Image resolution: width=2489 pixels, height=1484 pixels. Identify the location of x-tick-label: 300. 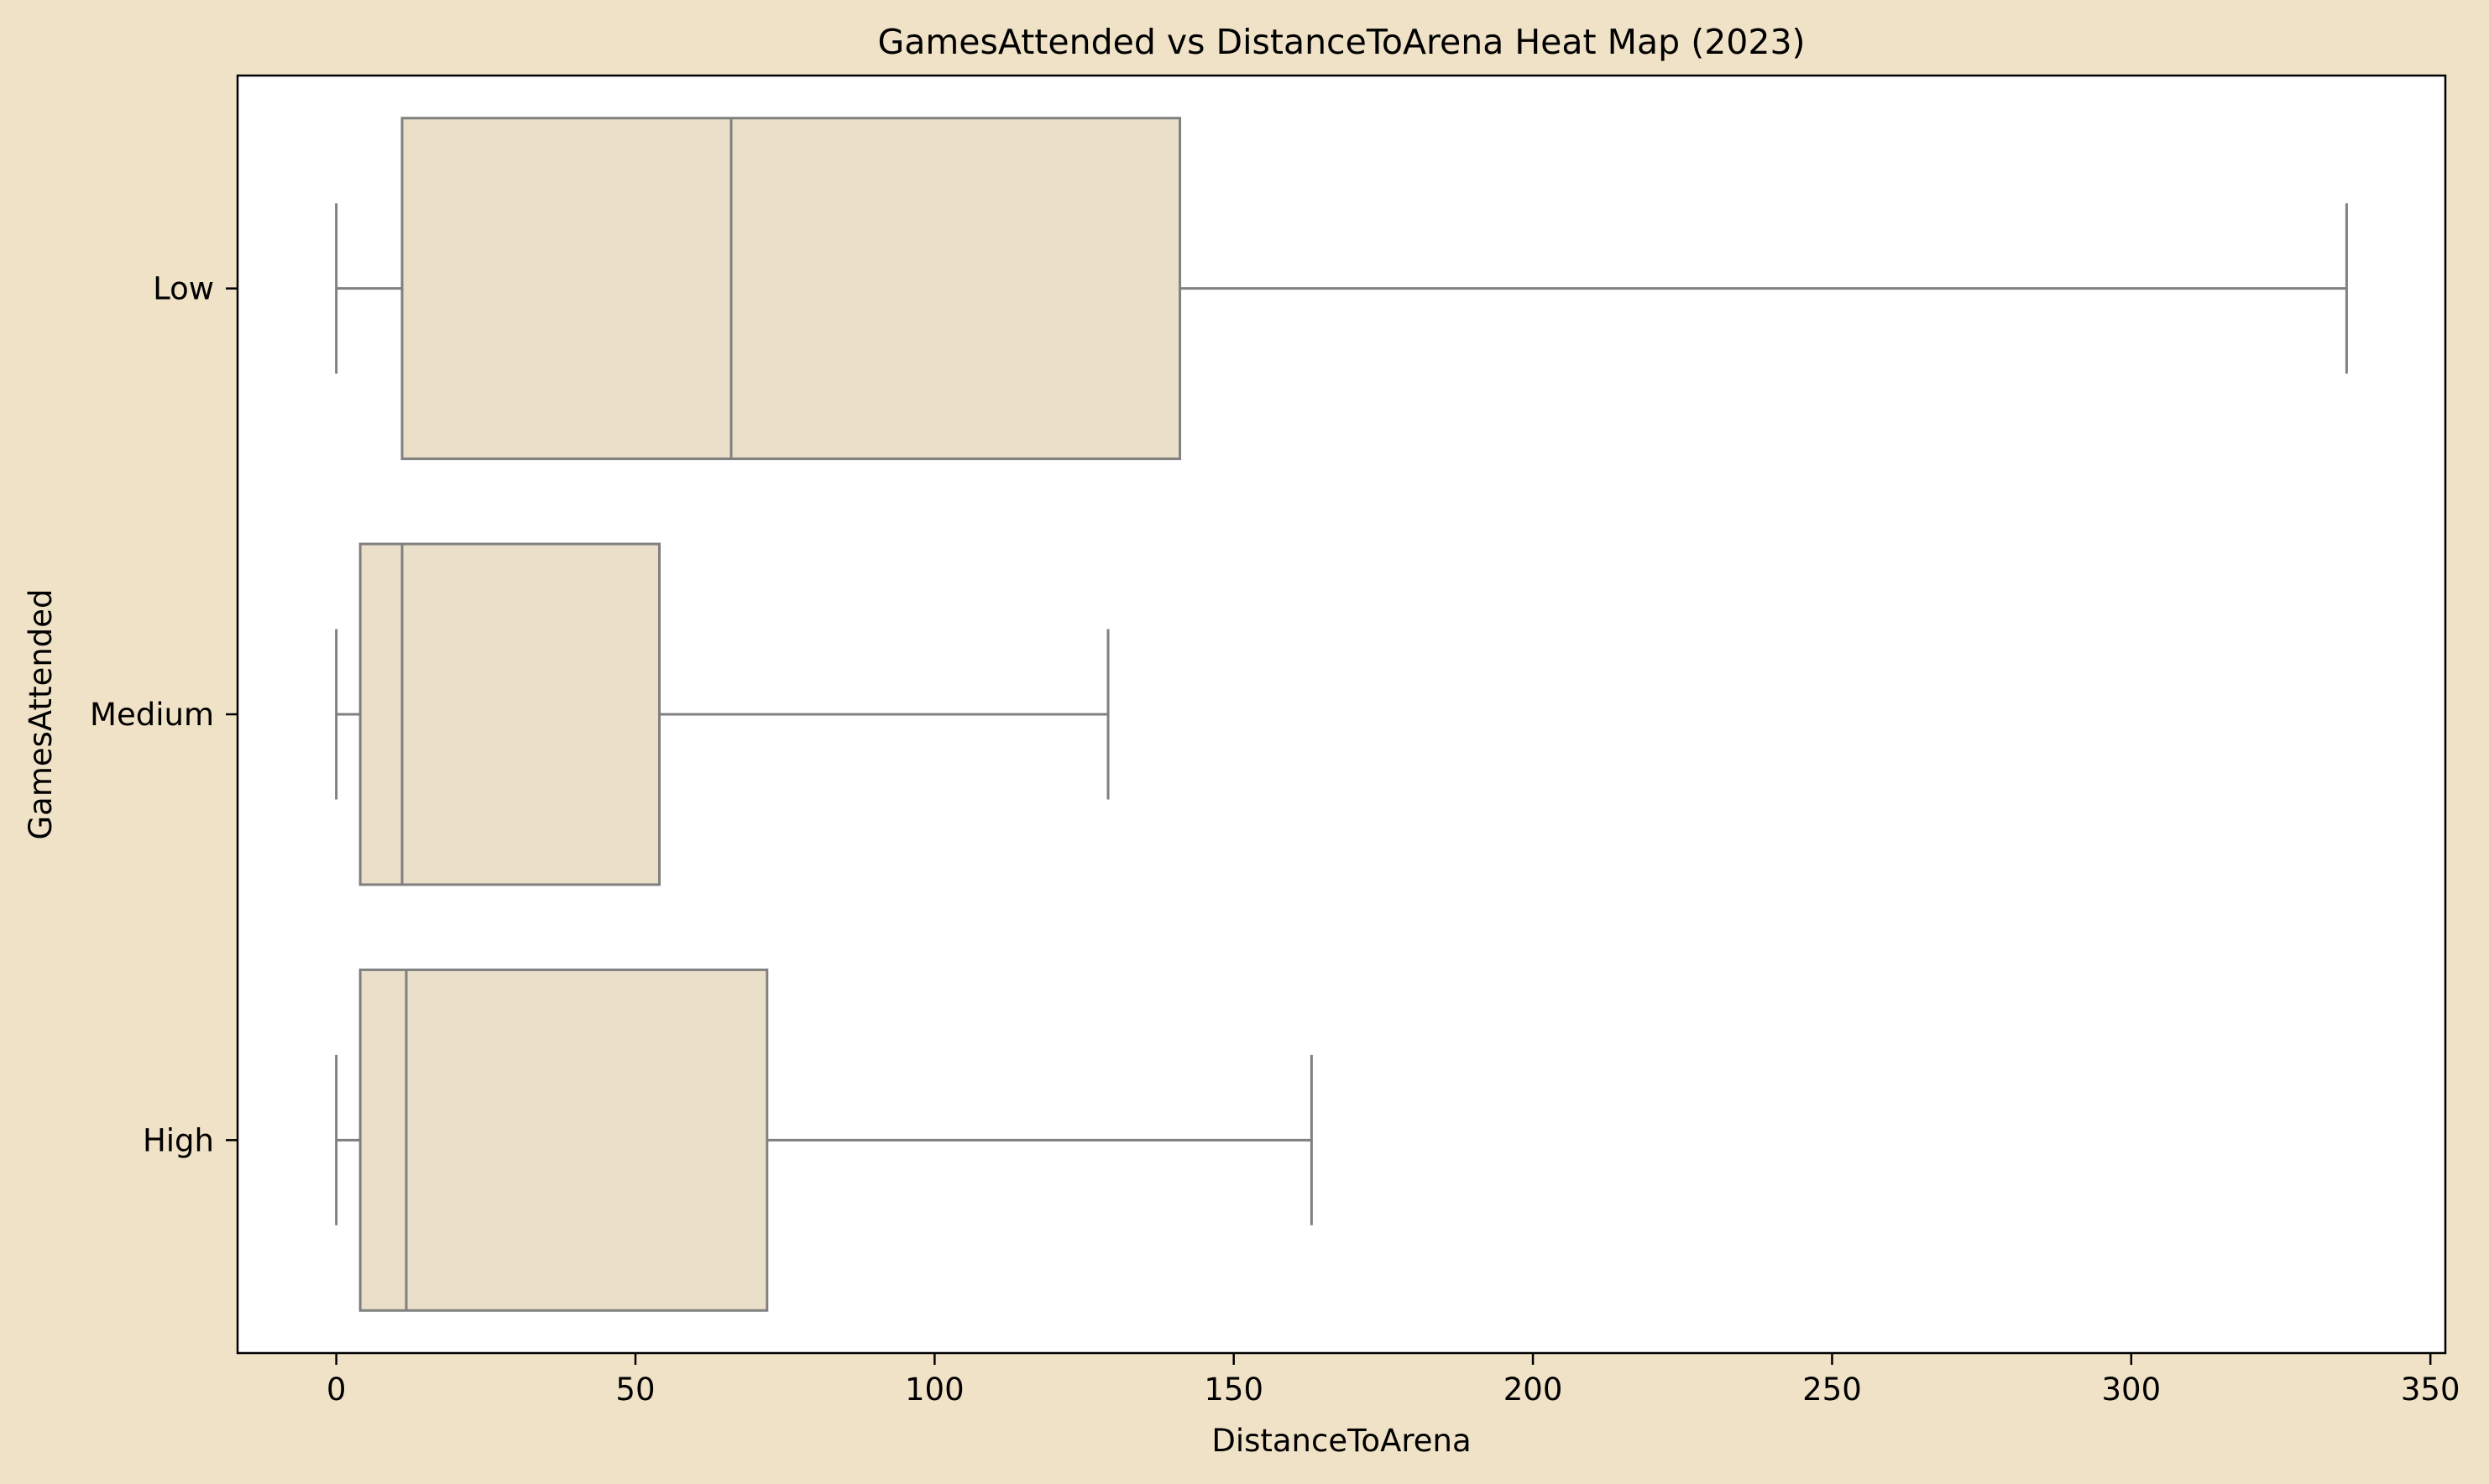
(2132, 1390).